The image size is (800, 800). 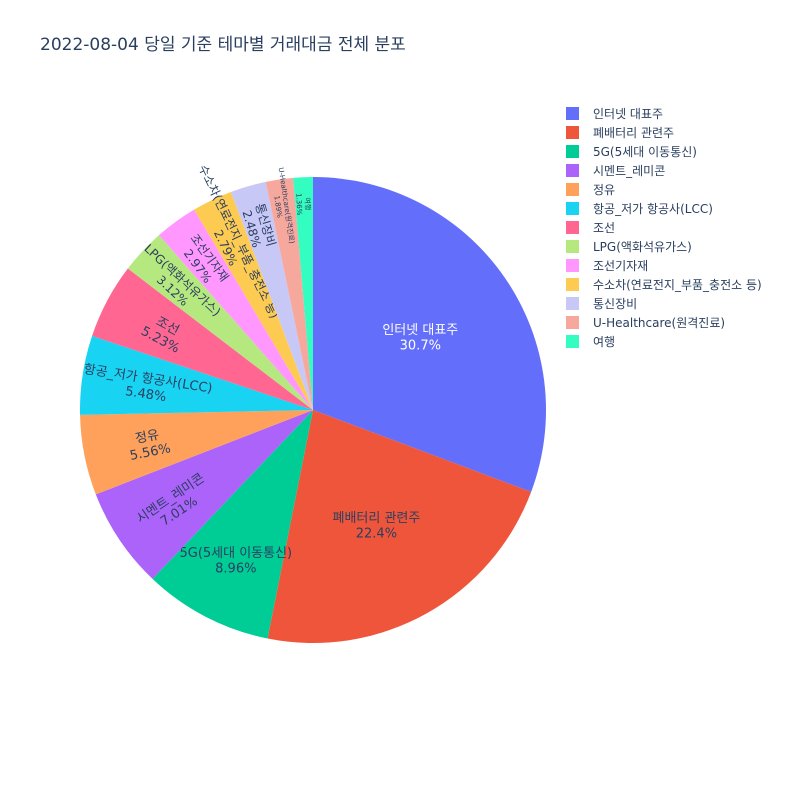 I want to click on legend-item: 인터넷 대표주, so click(x=664, y=113).